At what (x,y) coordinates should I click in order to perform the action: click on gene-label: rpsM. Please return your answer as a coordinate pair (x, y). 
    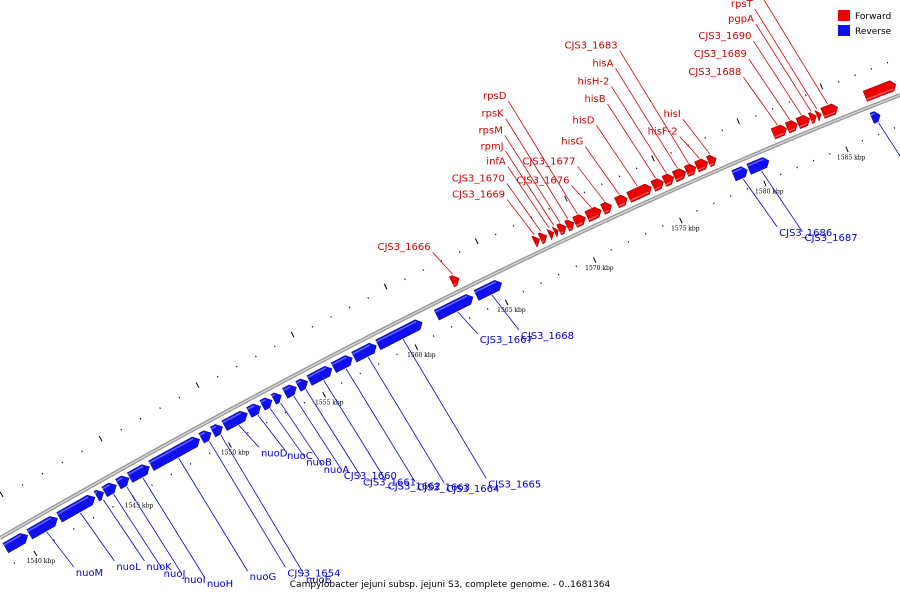
    Looking at the image, I should click on (491, 130).